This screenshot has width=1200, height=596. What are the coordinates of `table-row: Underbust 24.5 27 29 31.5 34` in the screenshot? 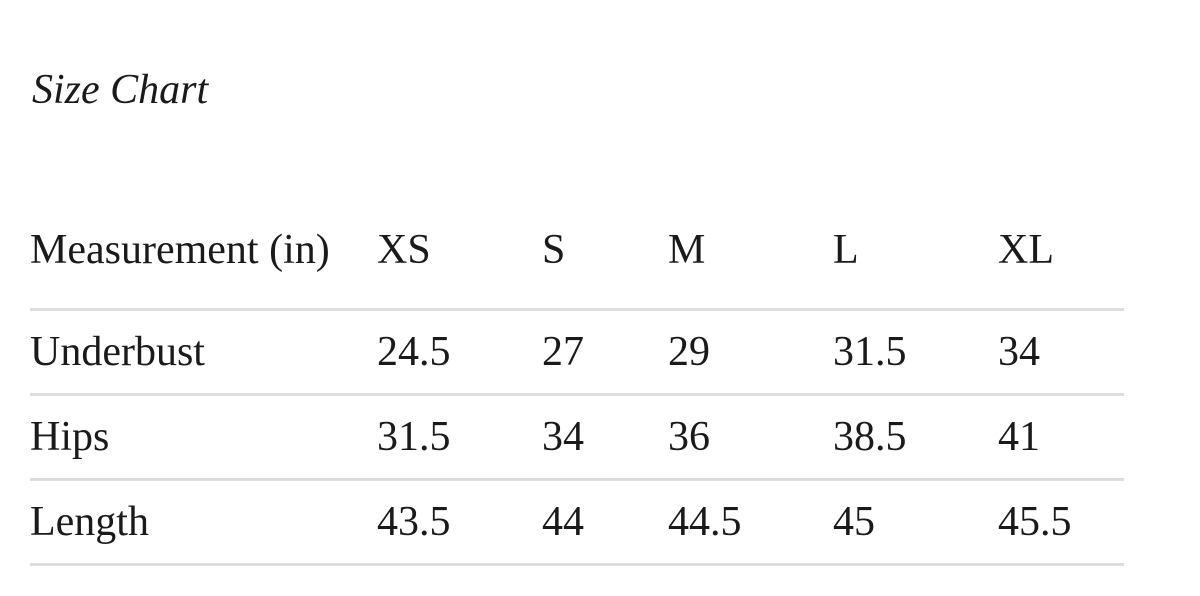 It's located at (577, 351).